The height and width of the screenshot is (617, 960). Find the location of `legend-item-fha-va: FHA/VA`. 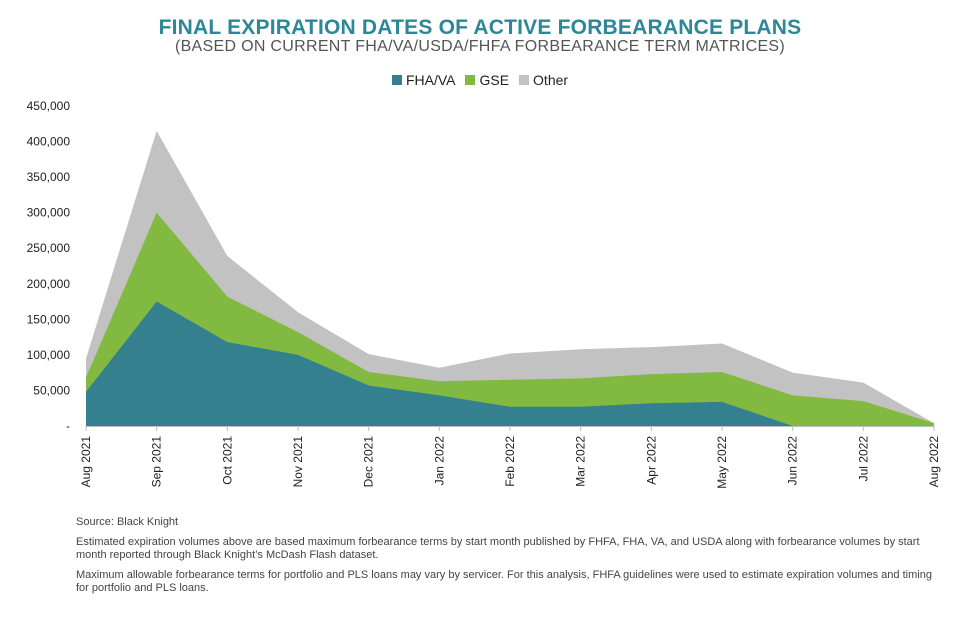

legend-item-fha-va: FHA/VA is located at coordinates (423, 80).